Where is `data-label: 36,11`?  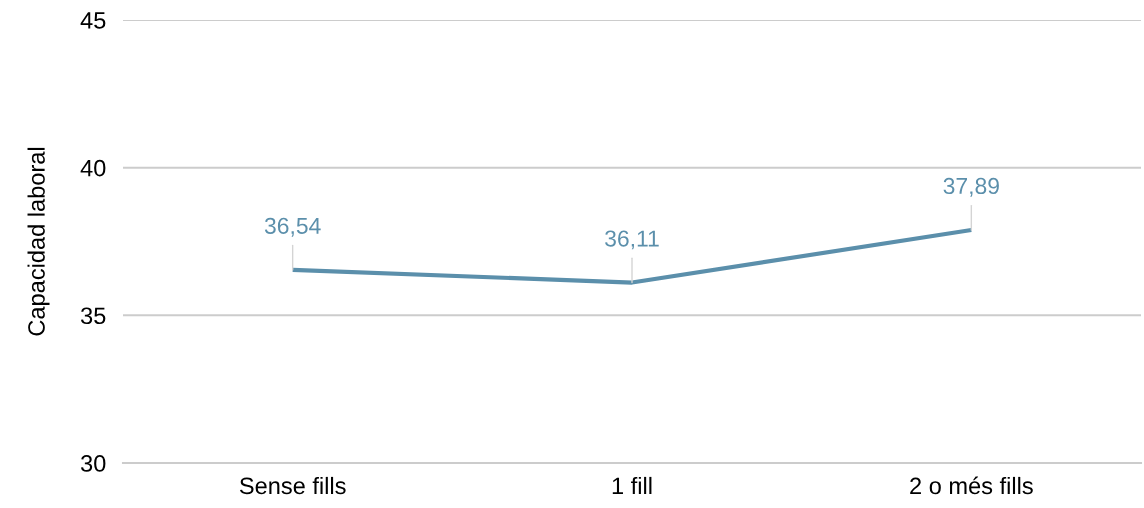
data-label: 36,11 is located at coordinates (632, 240).